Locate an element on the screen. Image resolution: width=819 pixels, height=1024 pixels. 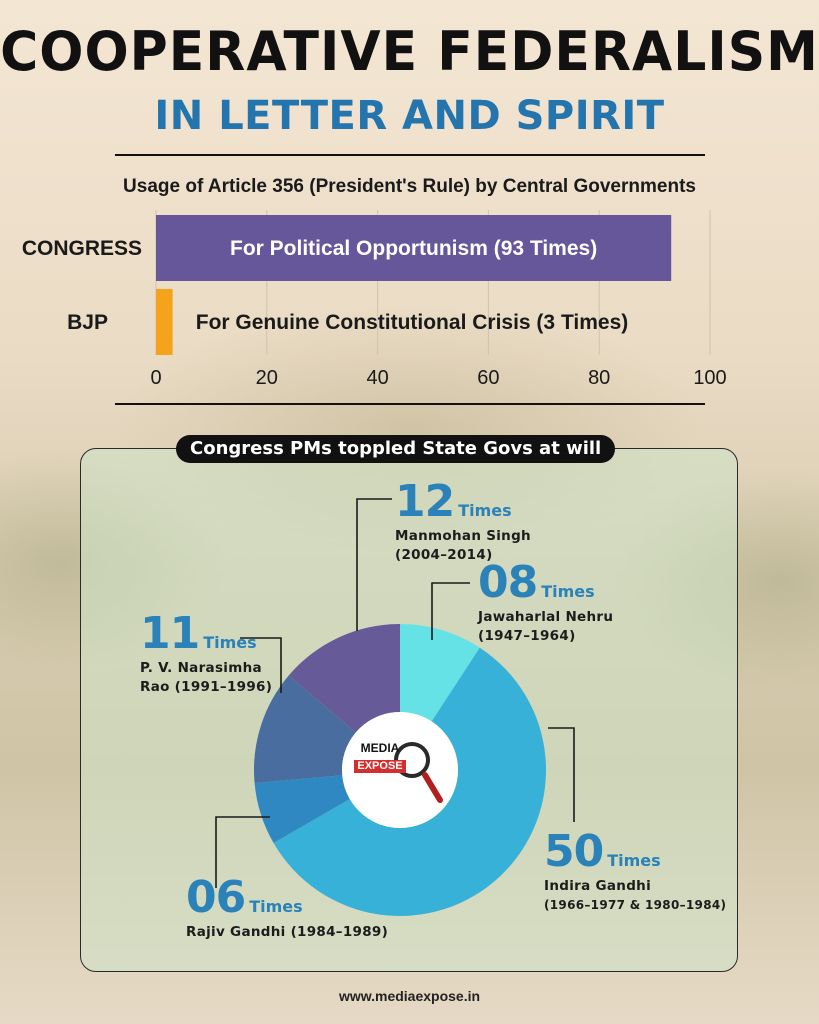
leader-line-narasimha is located at coordinates (261, 665).